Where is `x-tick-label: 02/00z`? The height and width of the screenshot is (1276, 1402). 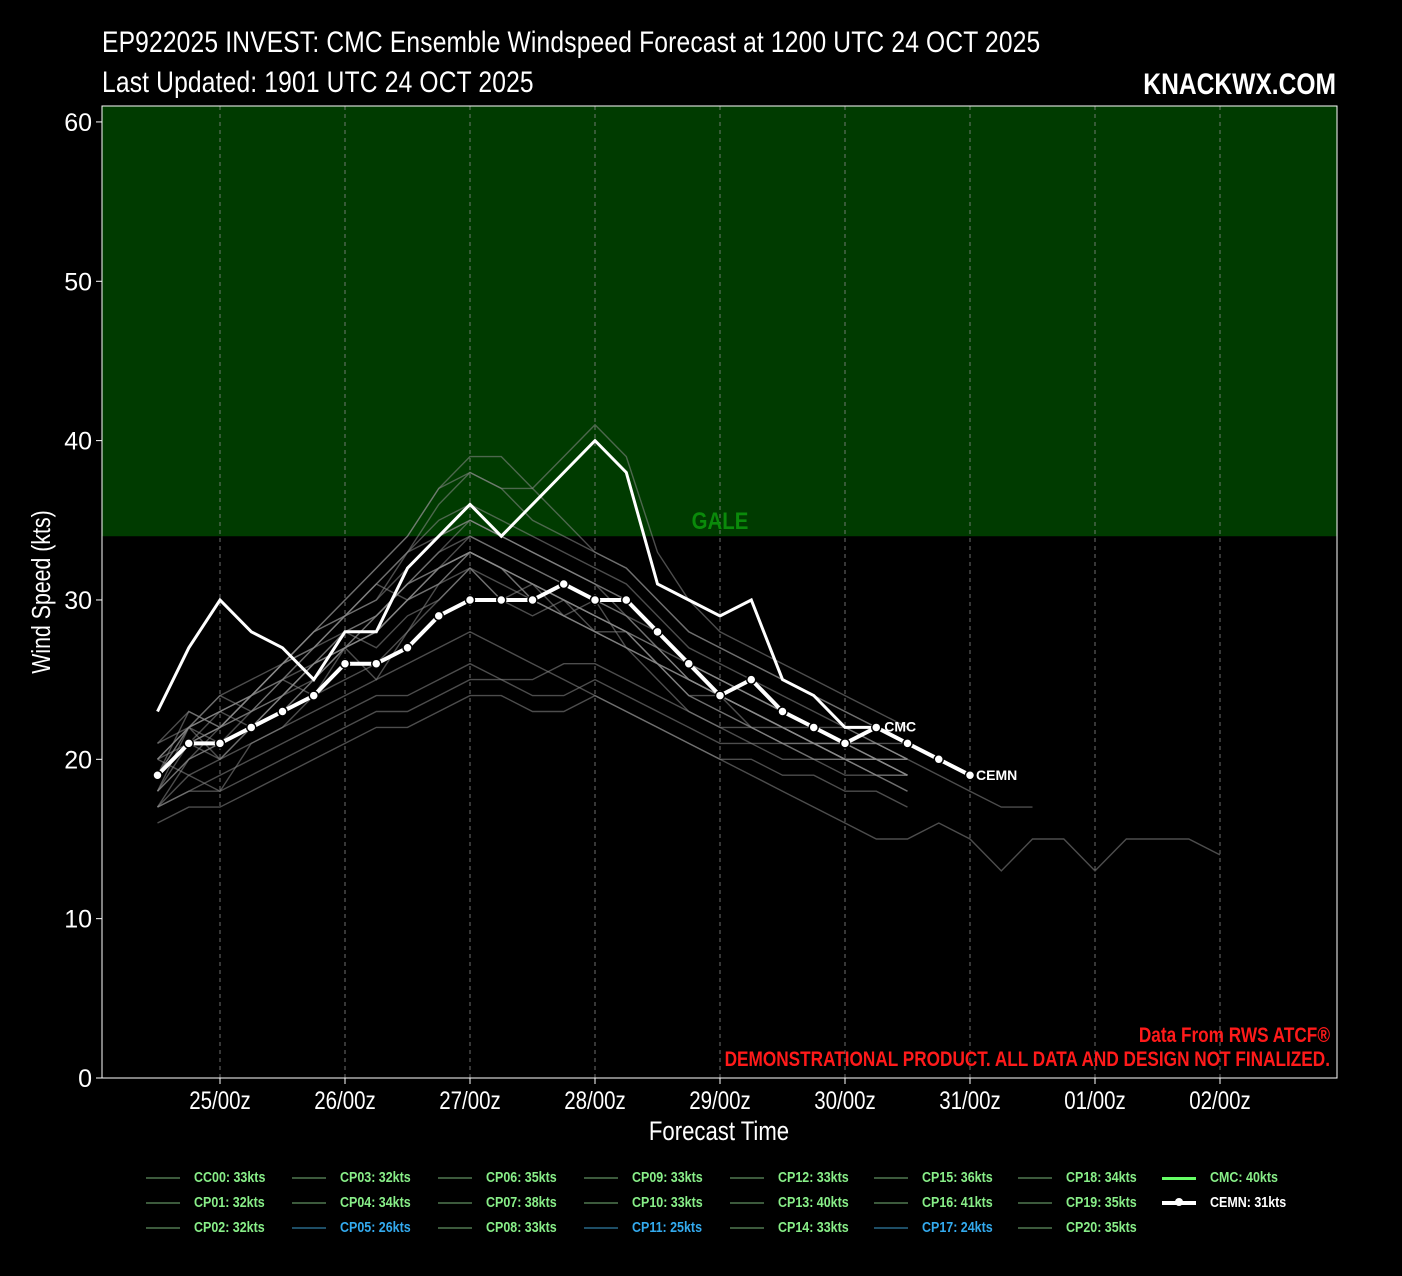 x-tick-label: 02/00z is located at coordinates (1220, 1100).